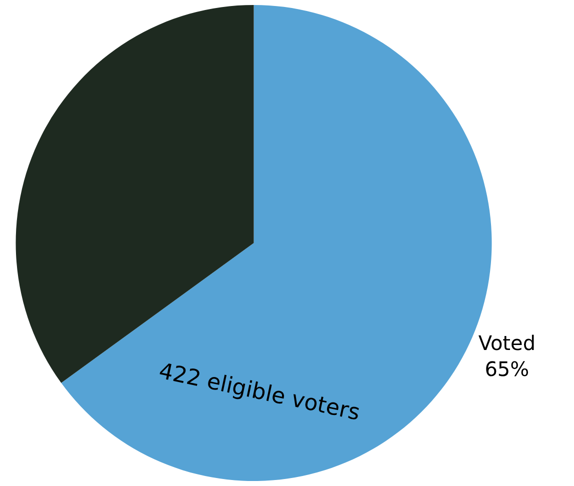  I want to click on data-label: 65%, so click(507, 369).